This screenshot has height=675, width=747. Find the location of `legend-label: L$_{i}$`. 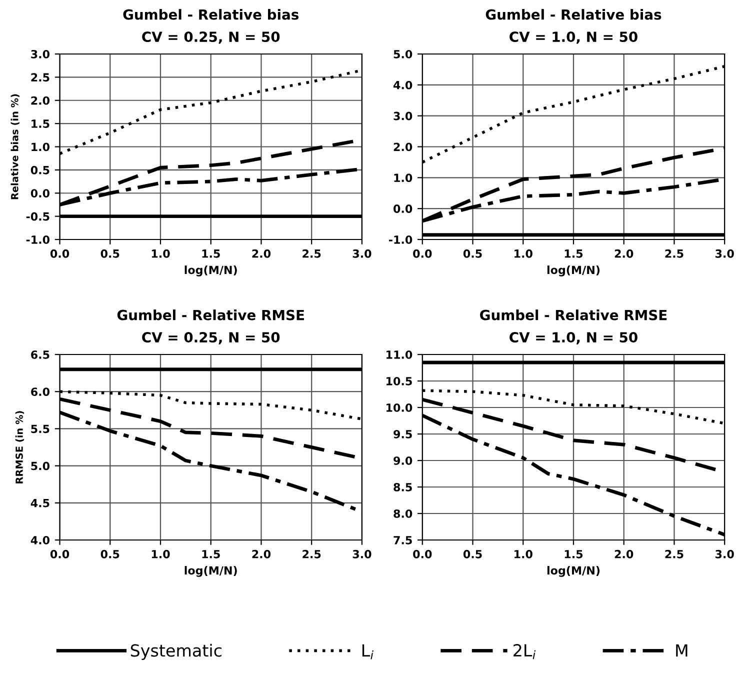

legend-label: L$_{i}$ is located at coordinates (368, 652).